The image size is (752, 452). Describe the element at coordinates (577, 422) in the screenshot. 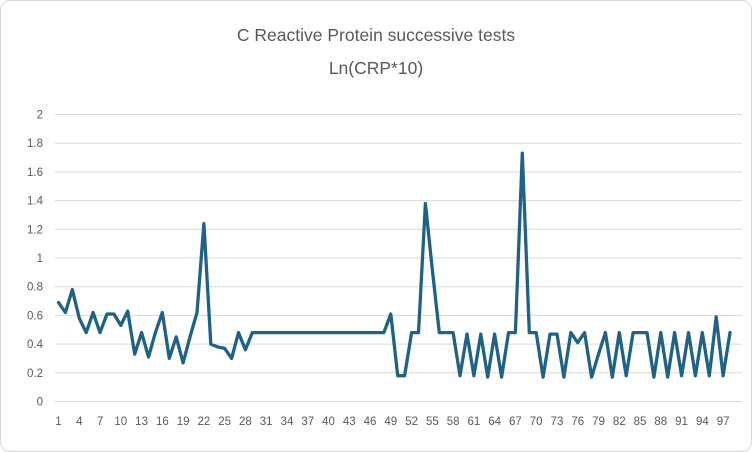

I see `x-axis-tick-label: 76` at that location.